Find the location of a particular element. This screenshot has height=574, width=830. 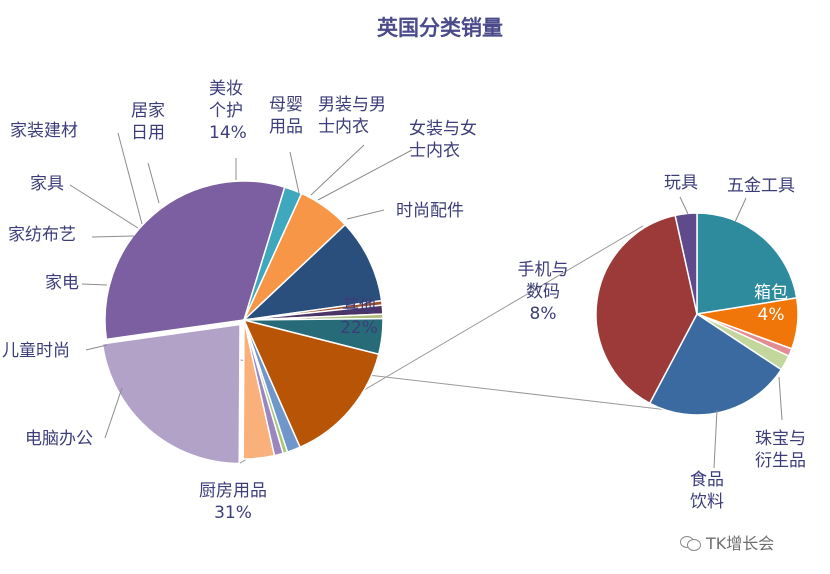

sub-pie is located at coordinates (697, 314).